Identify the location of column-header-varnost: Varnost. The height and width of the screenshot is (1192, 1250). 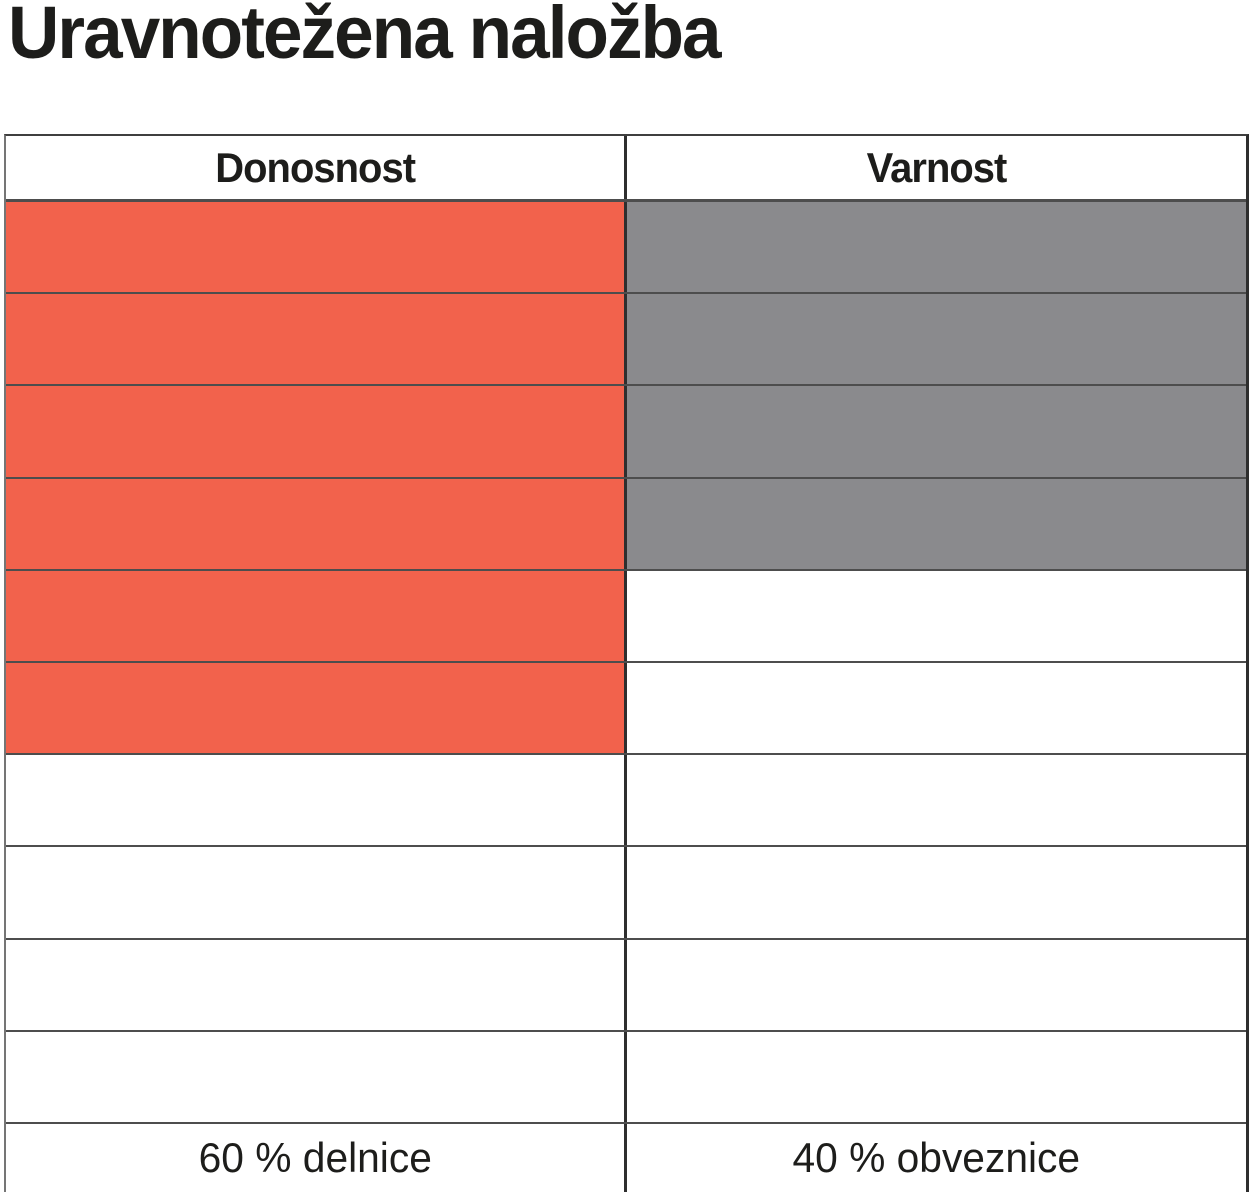
(936, 167).